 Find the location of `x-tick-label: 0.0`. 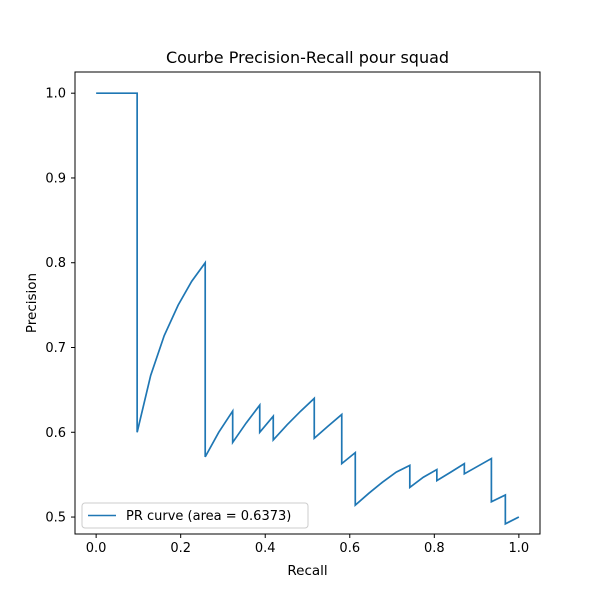

x-tick-label: 0.0 is located at coordinates (96, 548).